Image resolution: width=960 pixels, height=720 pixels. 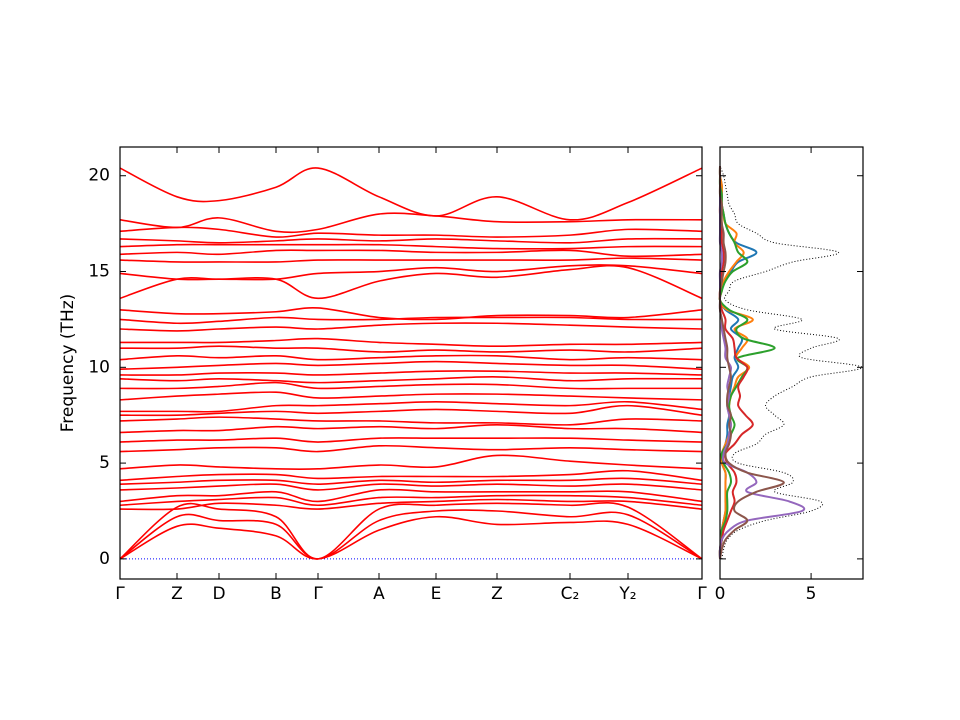 What do you see at coordinates (627, 594) in the screenshot?
I see `x-tick-label: Y₂` at bounding box center [627, 594].